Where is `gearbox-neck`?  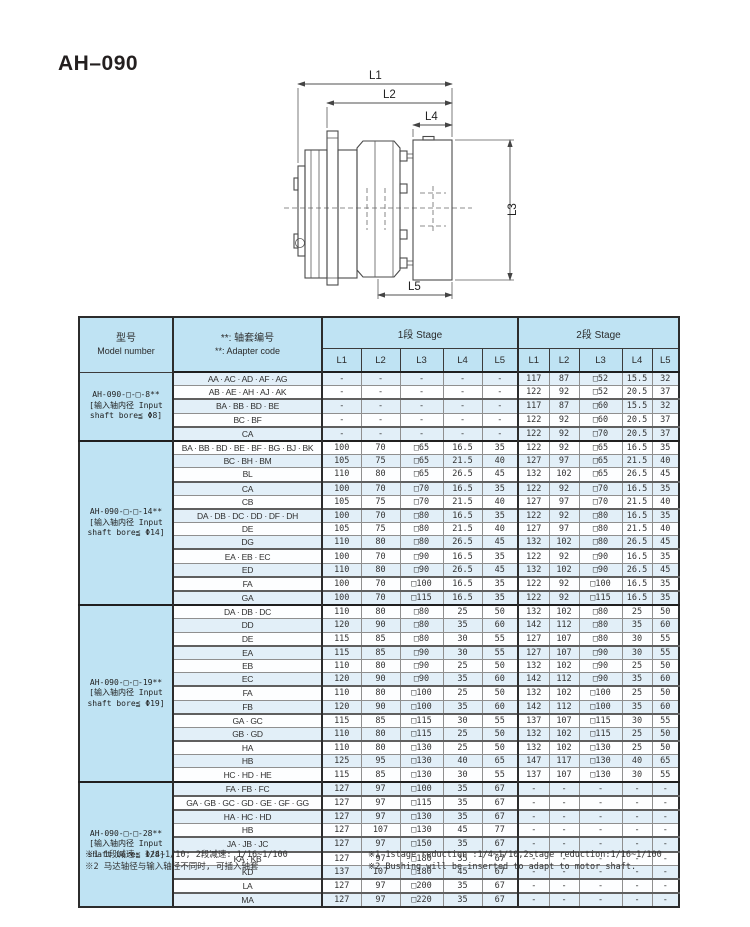
gearbox-neck is located at coordinates (347, 214).